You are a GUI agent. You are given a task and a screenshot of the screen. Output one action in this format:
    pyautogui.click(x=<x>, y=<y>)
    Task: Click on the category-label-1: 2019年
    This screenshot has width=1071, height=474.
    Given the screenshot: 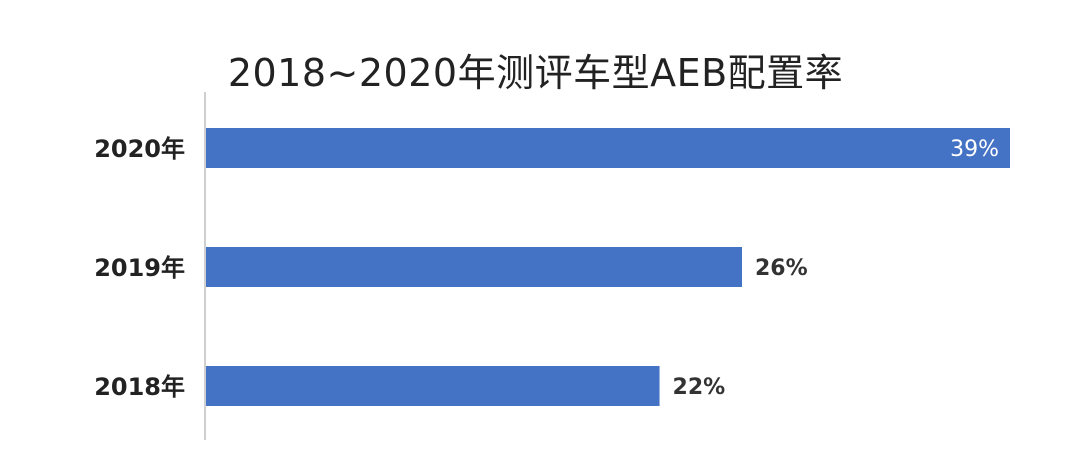 What is the action you would take?
    pyautogui.click(x=139, y=268)
    